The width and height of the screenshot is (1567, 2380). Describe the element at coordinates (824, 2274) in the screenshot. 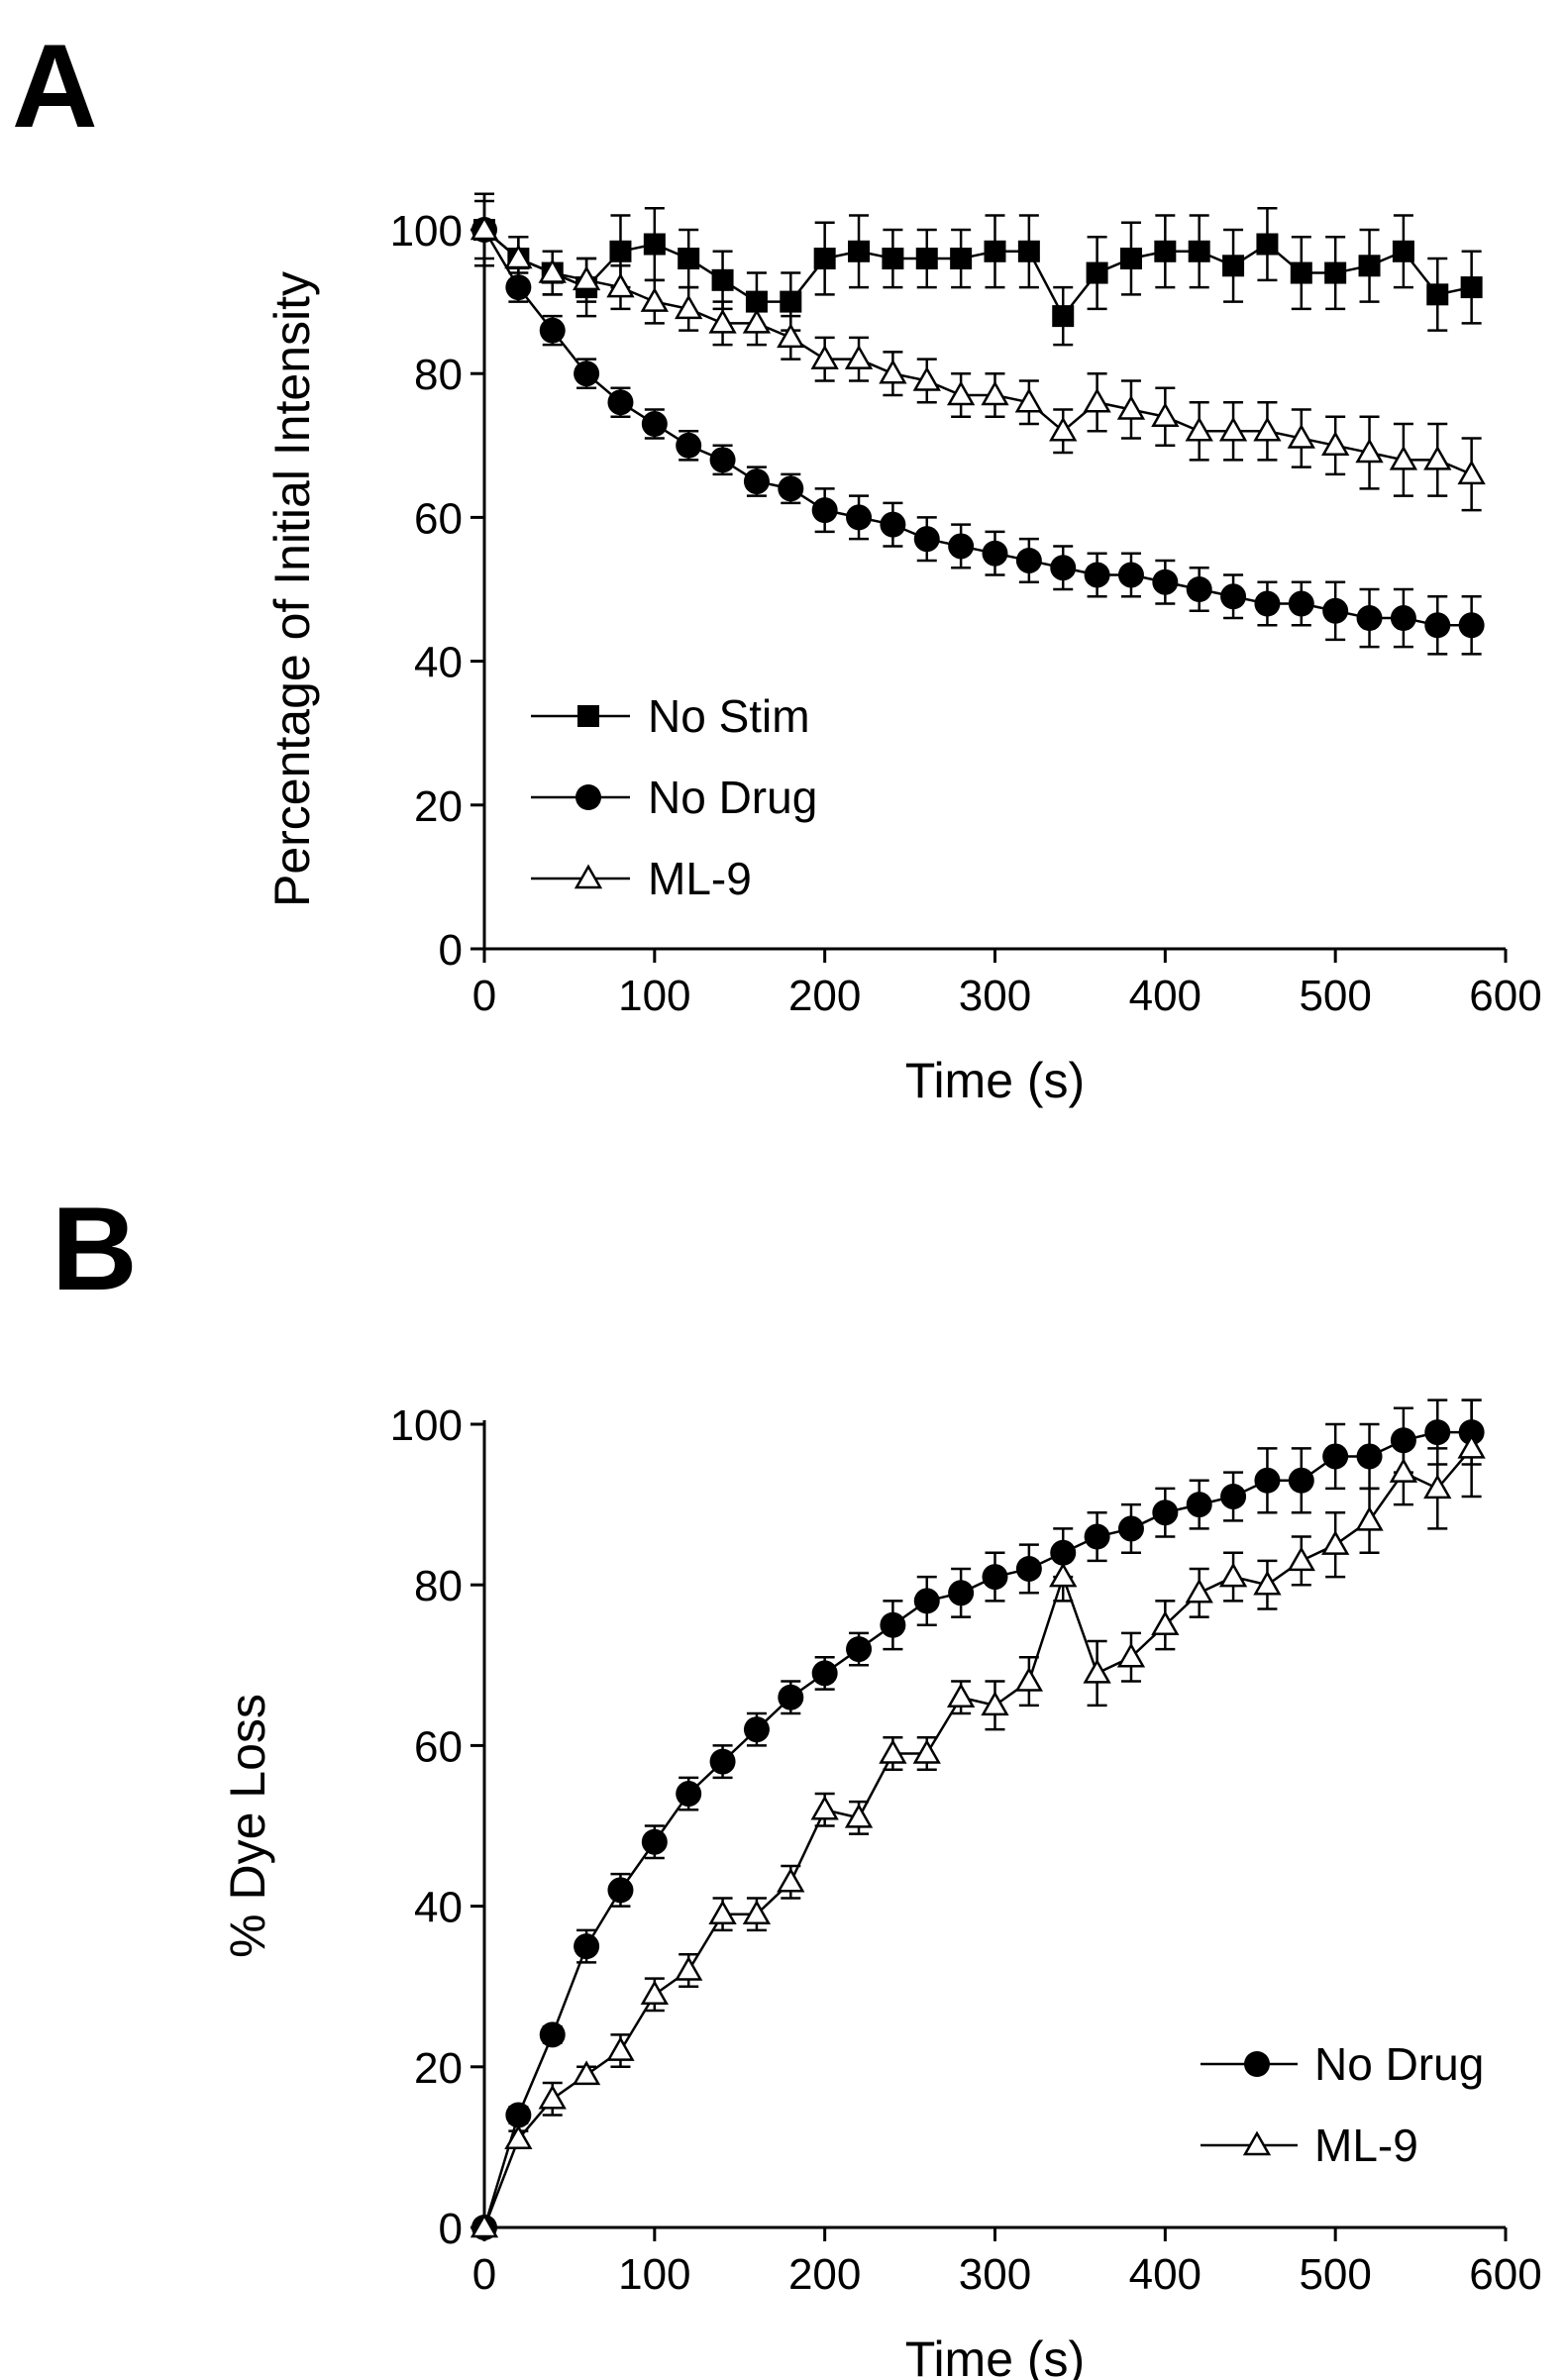

I see `x-tick-label: 200` at that location.